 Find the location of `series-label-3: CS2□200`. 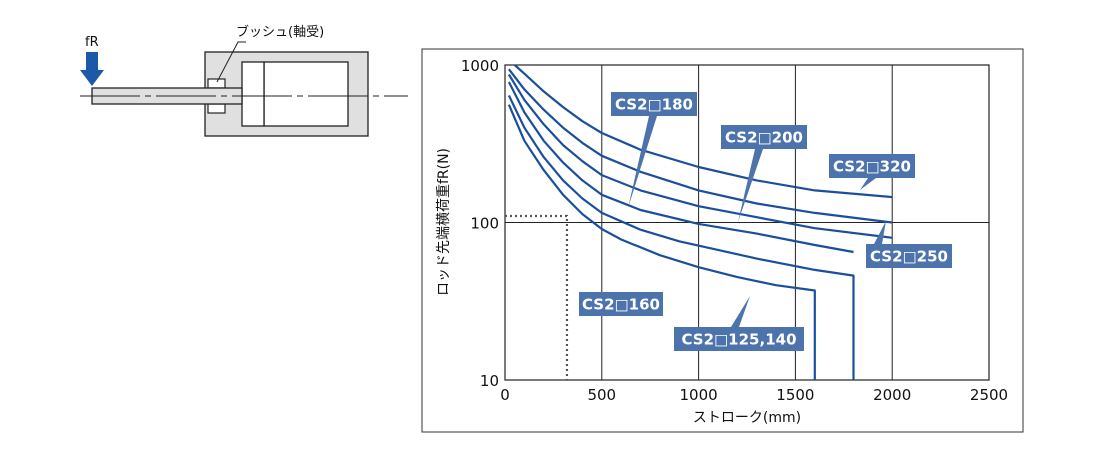

series-label-3: CS2□200 is located at coordinates (764, 138).